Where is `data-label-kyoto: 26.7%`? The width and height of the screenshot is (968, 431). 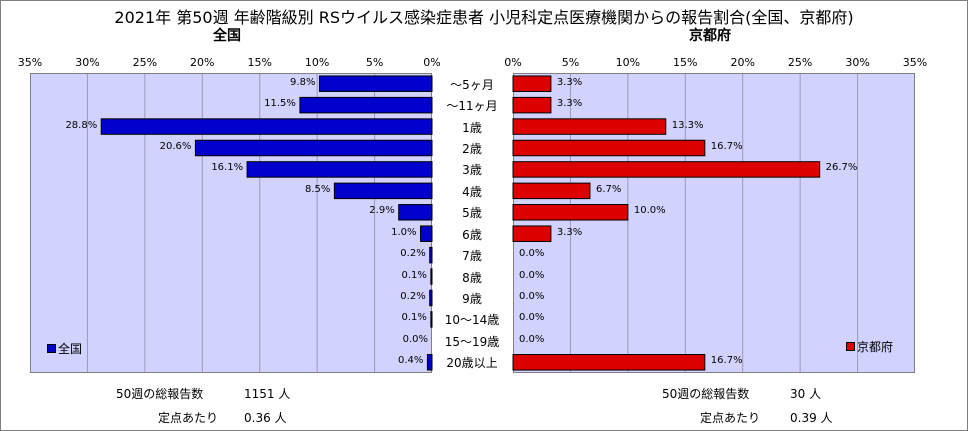 data-label-kyoto: 26.7% is located at coordinates (841, 168).